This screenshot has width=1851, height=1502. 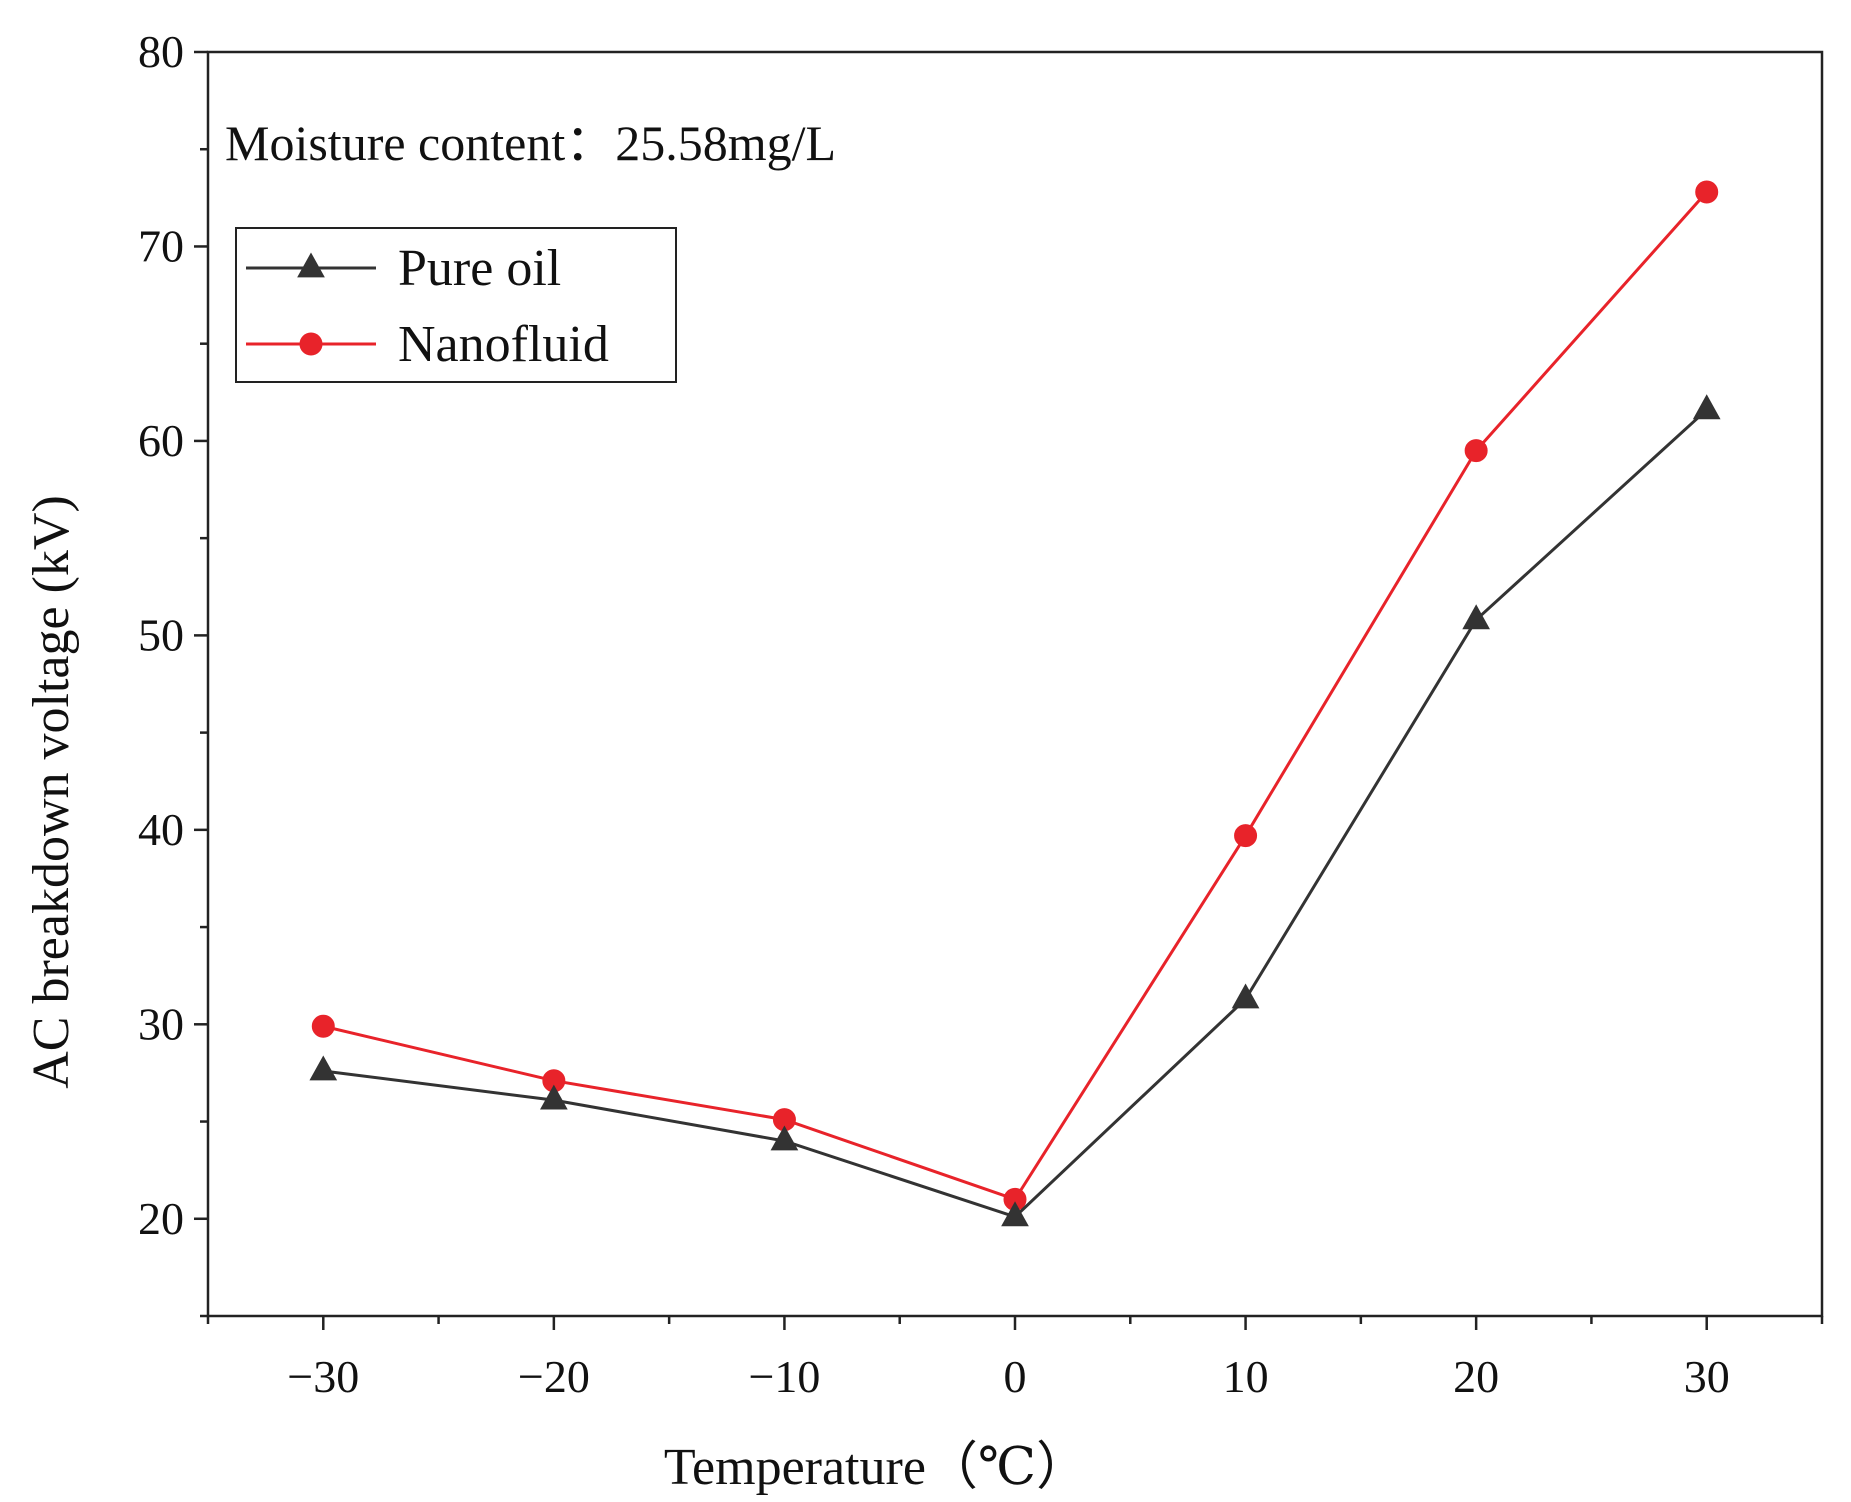 What do you see at coordinates (161, 1218) in the screenshot?
I see `y-tick-label: 20` at bounding box center [161, 1218].